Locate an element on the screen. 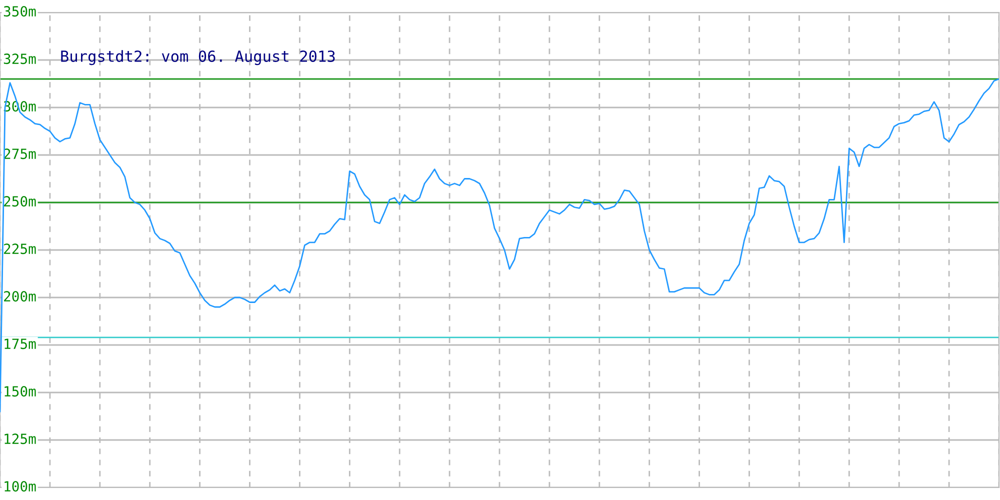 This screenshot has height=500, width=1000. y-tick-label: 200m is located at coordinates (20, 296).